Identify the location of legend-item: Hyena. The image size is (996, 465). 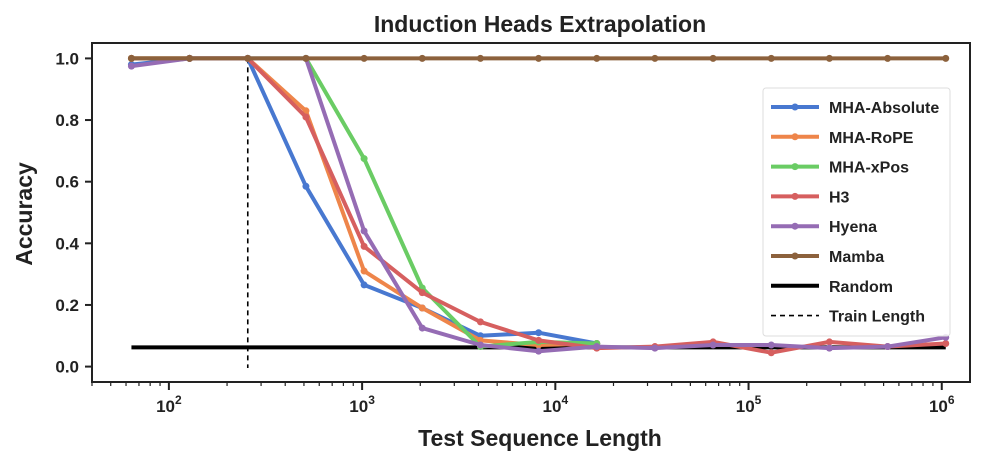
(824, 227).